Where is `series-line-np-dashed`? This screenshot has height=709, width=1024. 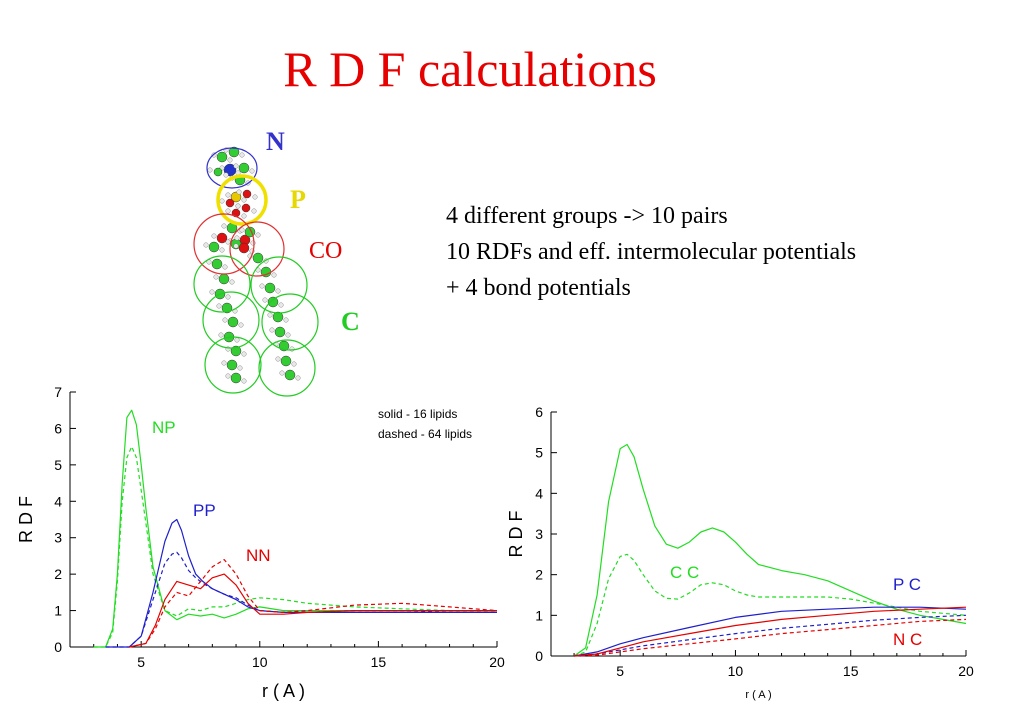
series-line-np-dashed is located at coordinates (295, 547).